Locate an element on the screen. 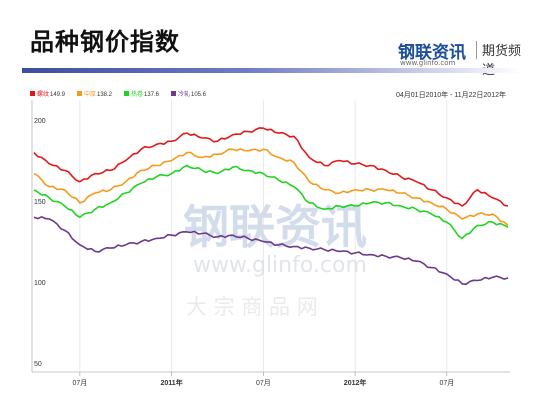 Image resolution: width=533 pixels, height=400 pixels. logo-brand-text: 钢联资讯 is located at coordinates (432, 53).